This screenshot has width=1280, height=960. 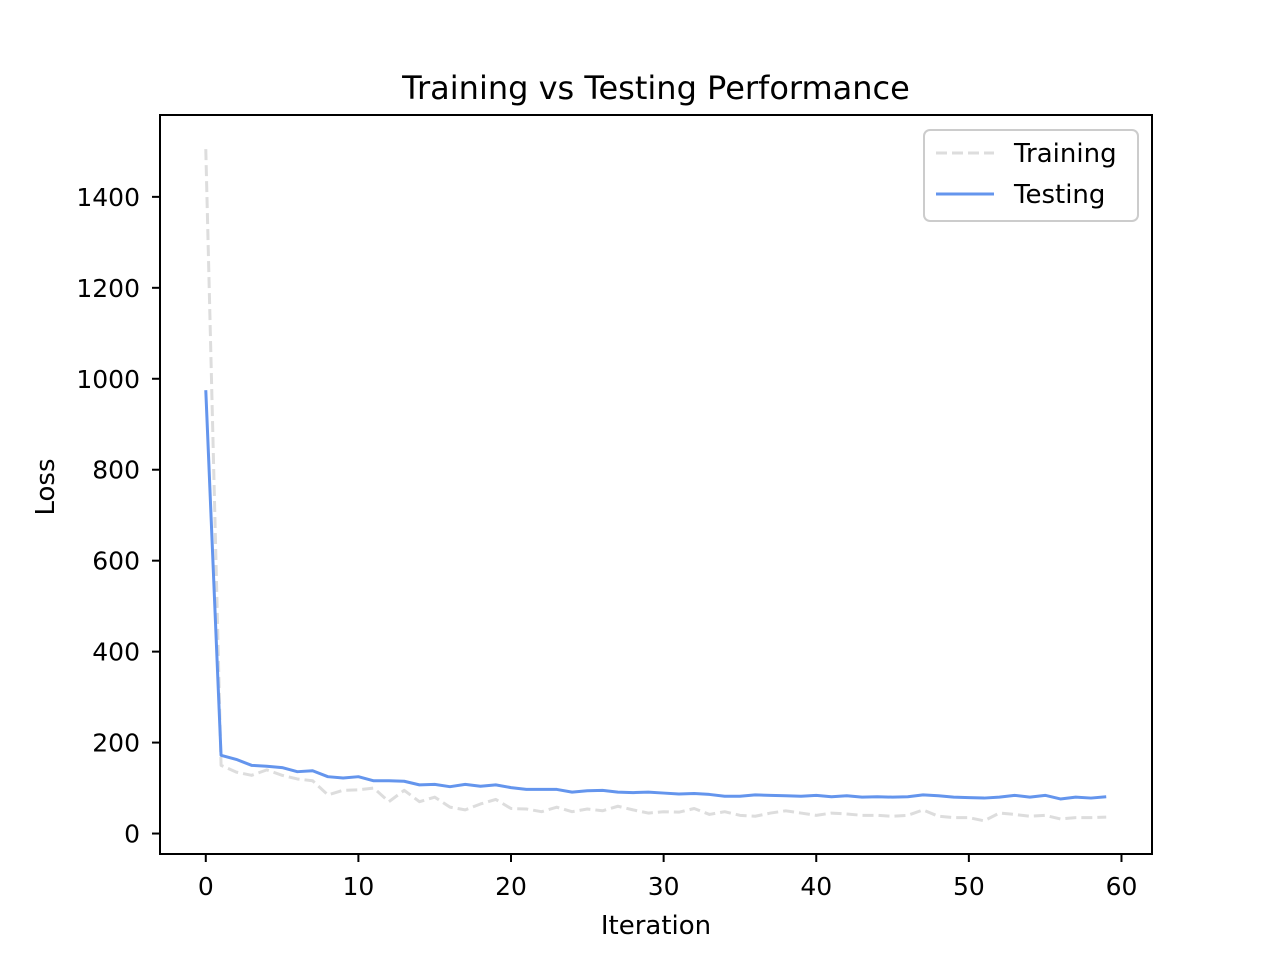 I want to click on x-tick-label: 60, so click(x=1122, y=886).